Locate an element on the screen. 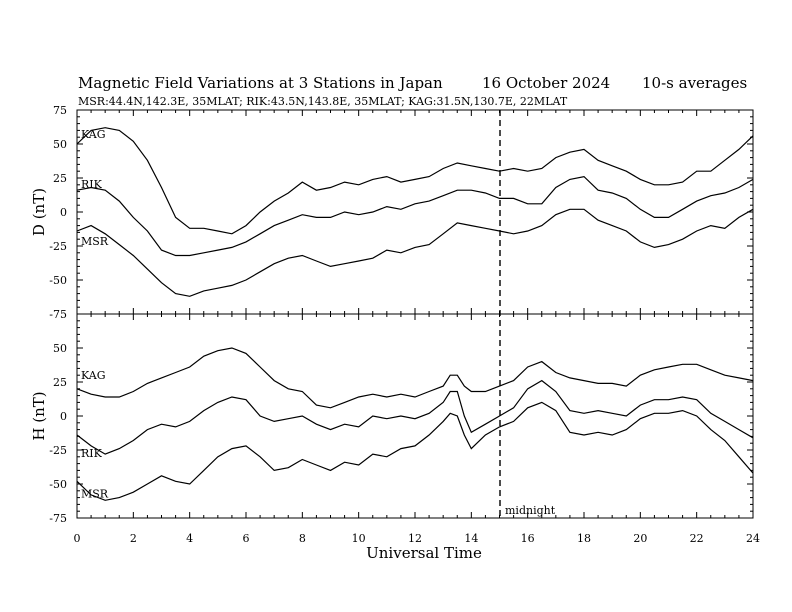 Image resolution: width=792 pixels, height=612 pixels. x-axis-label: Universal Time is located at coordinates (424, 553).